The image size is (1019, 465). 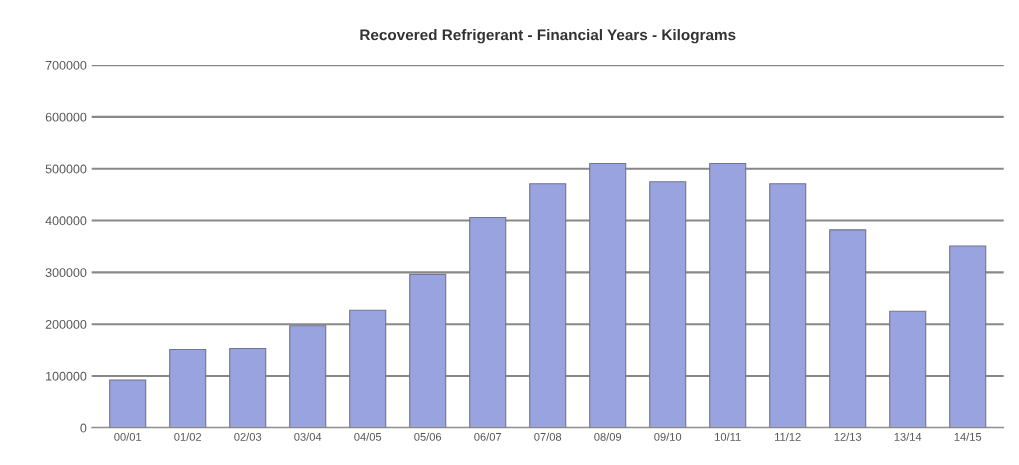 I want to click on x-tick-label: 01/02, so click(x=188, y=436).